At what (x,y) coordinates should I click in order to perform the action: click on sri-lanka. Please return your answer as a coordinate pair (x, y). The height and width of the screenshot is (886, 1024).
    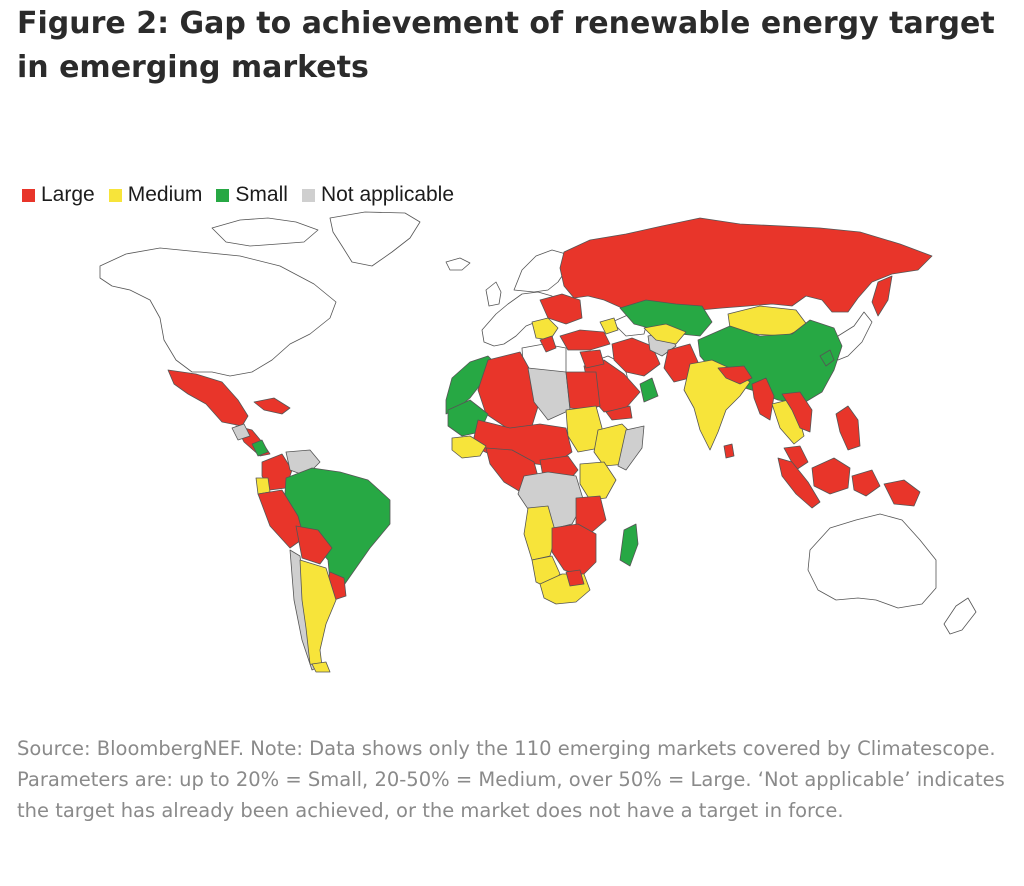
    Looking at the image, I should click on (729, 451).